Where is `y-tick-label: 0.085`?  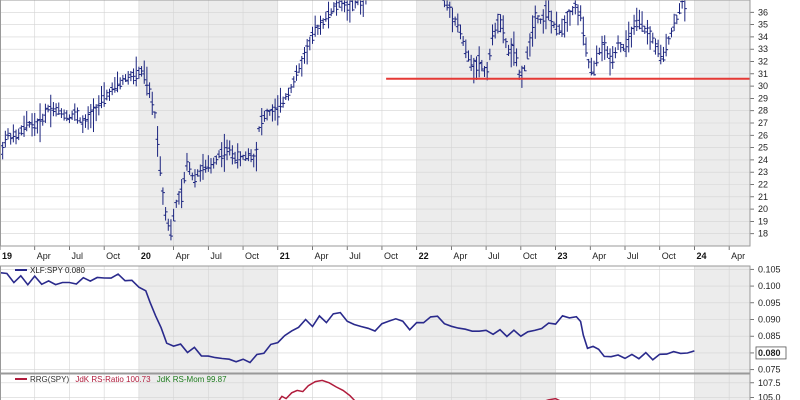
y-tick-label: 0.085 is located at coordinates (769, 336).